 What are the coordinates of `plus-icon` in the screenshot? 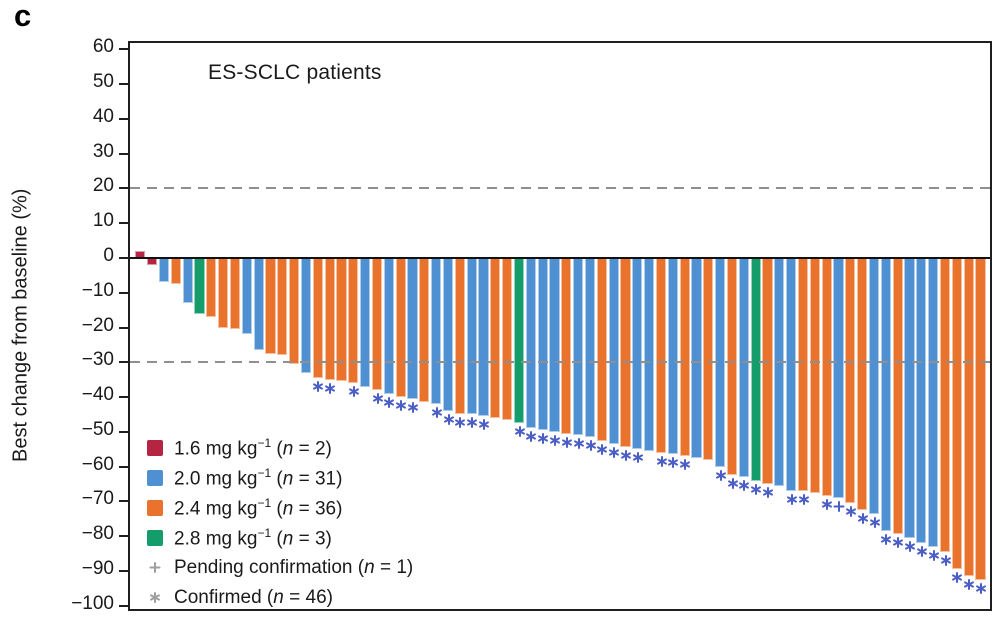 It's located at (155, 568).